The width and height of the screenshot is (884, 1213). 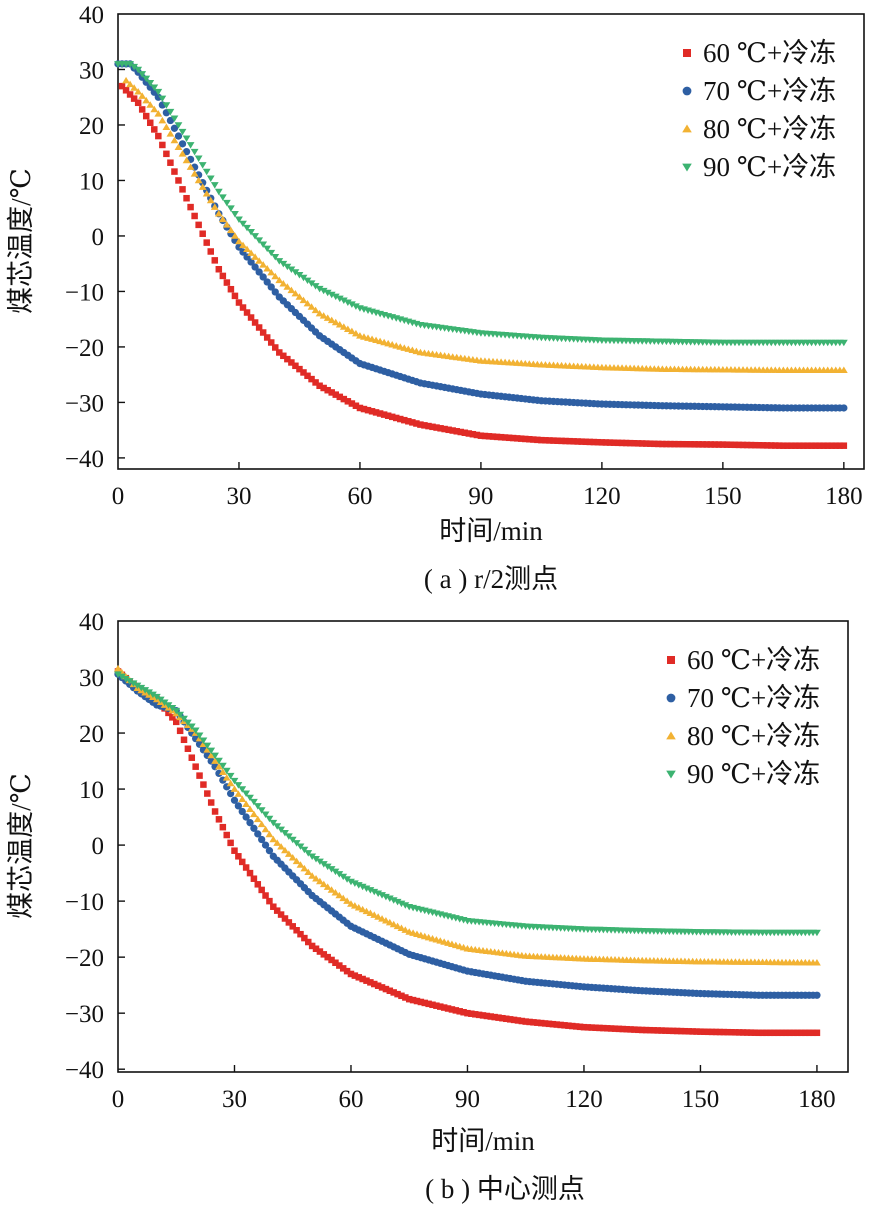 I want to click on y-ticks: 40 30 20 10 0 −10 −20 −30 −40, so click(x=95, y=237).